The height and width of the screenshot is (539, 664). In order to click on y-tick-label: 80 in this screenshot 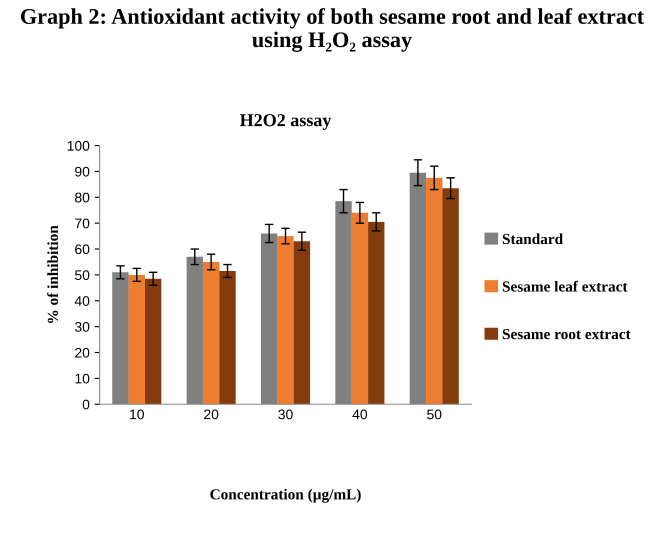, I will do `click(82, 197)`.